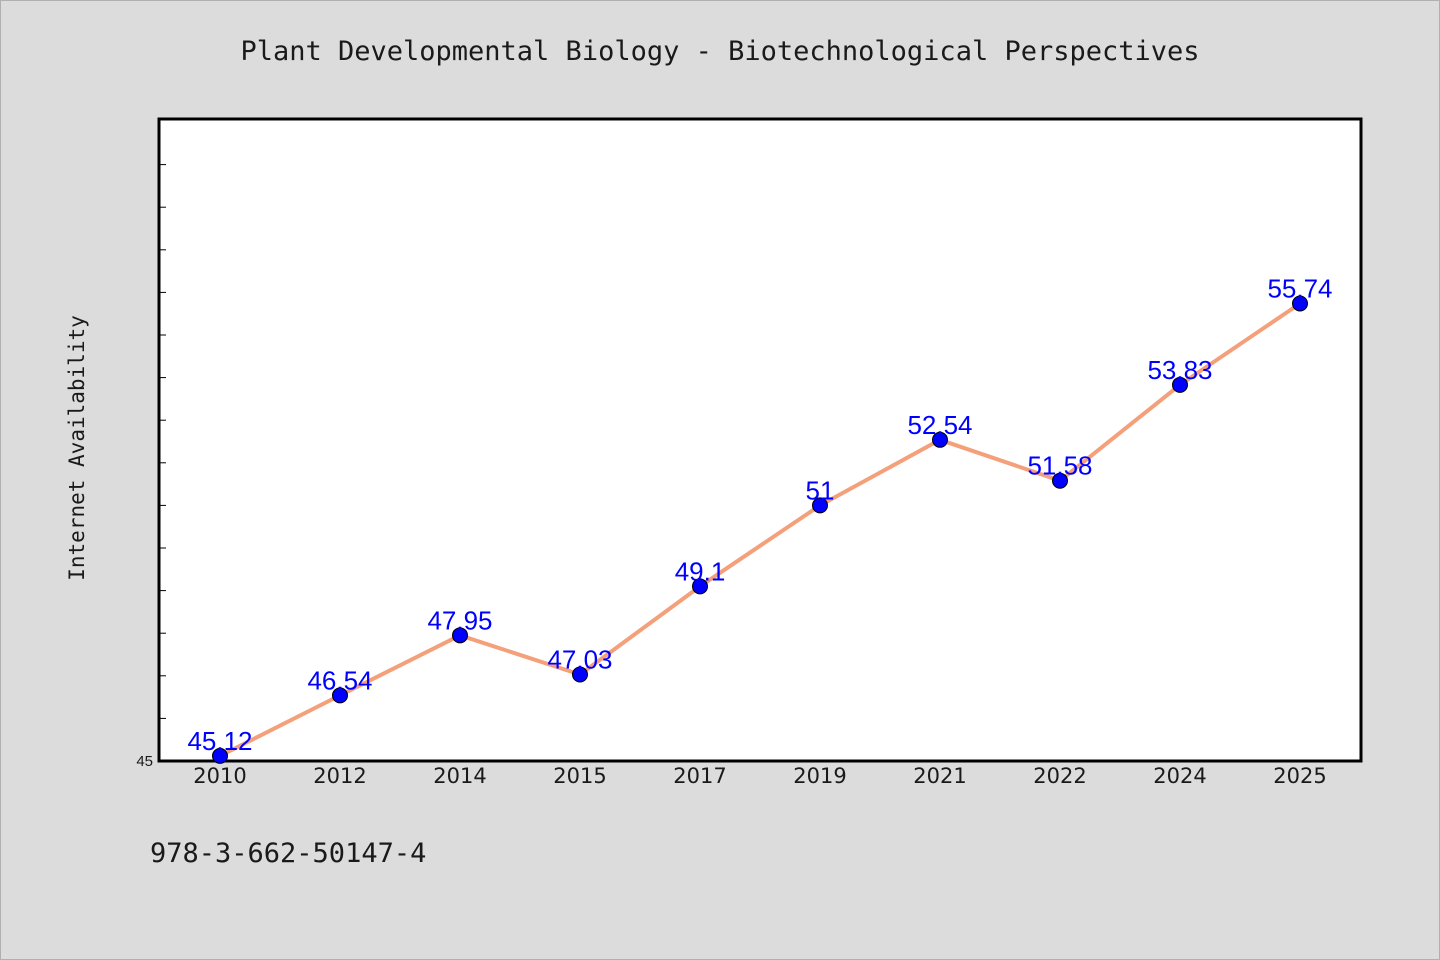  Describe the element at coordinates (939, 425) in the screenshot. I see `data-label: 52.54` at that location.